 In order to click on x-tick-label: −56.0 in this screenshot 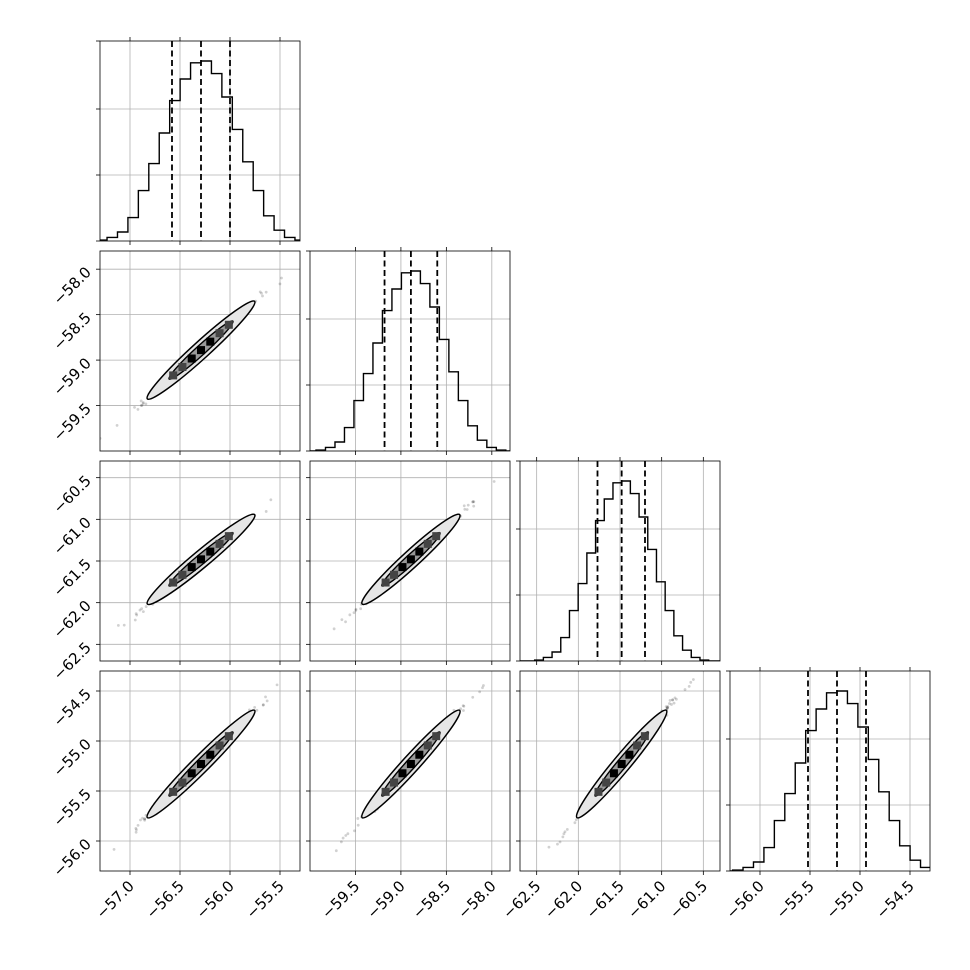, I will do `click(215, 899)`.